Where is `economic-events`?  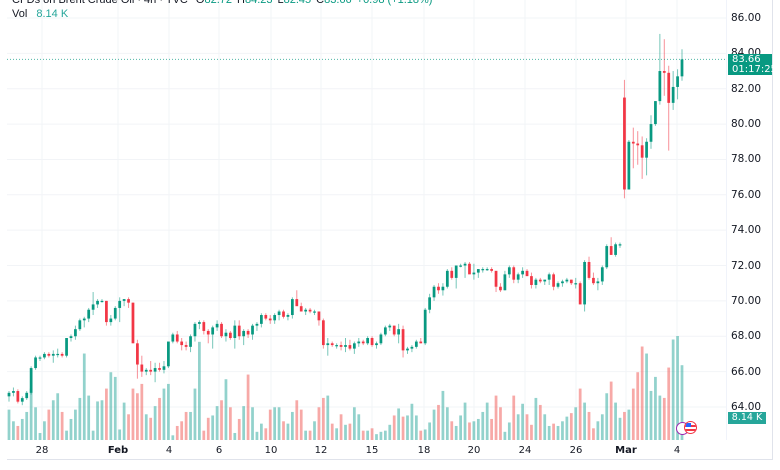 economic-events is located at coordinates (689, 429).